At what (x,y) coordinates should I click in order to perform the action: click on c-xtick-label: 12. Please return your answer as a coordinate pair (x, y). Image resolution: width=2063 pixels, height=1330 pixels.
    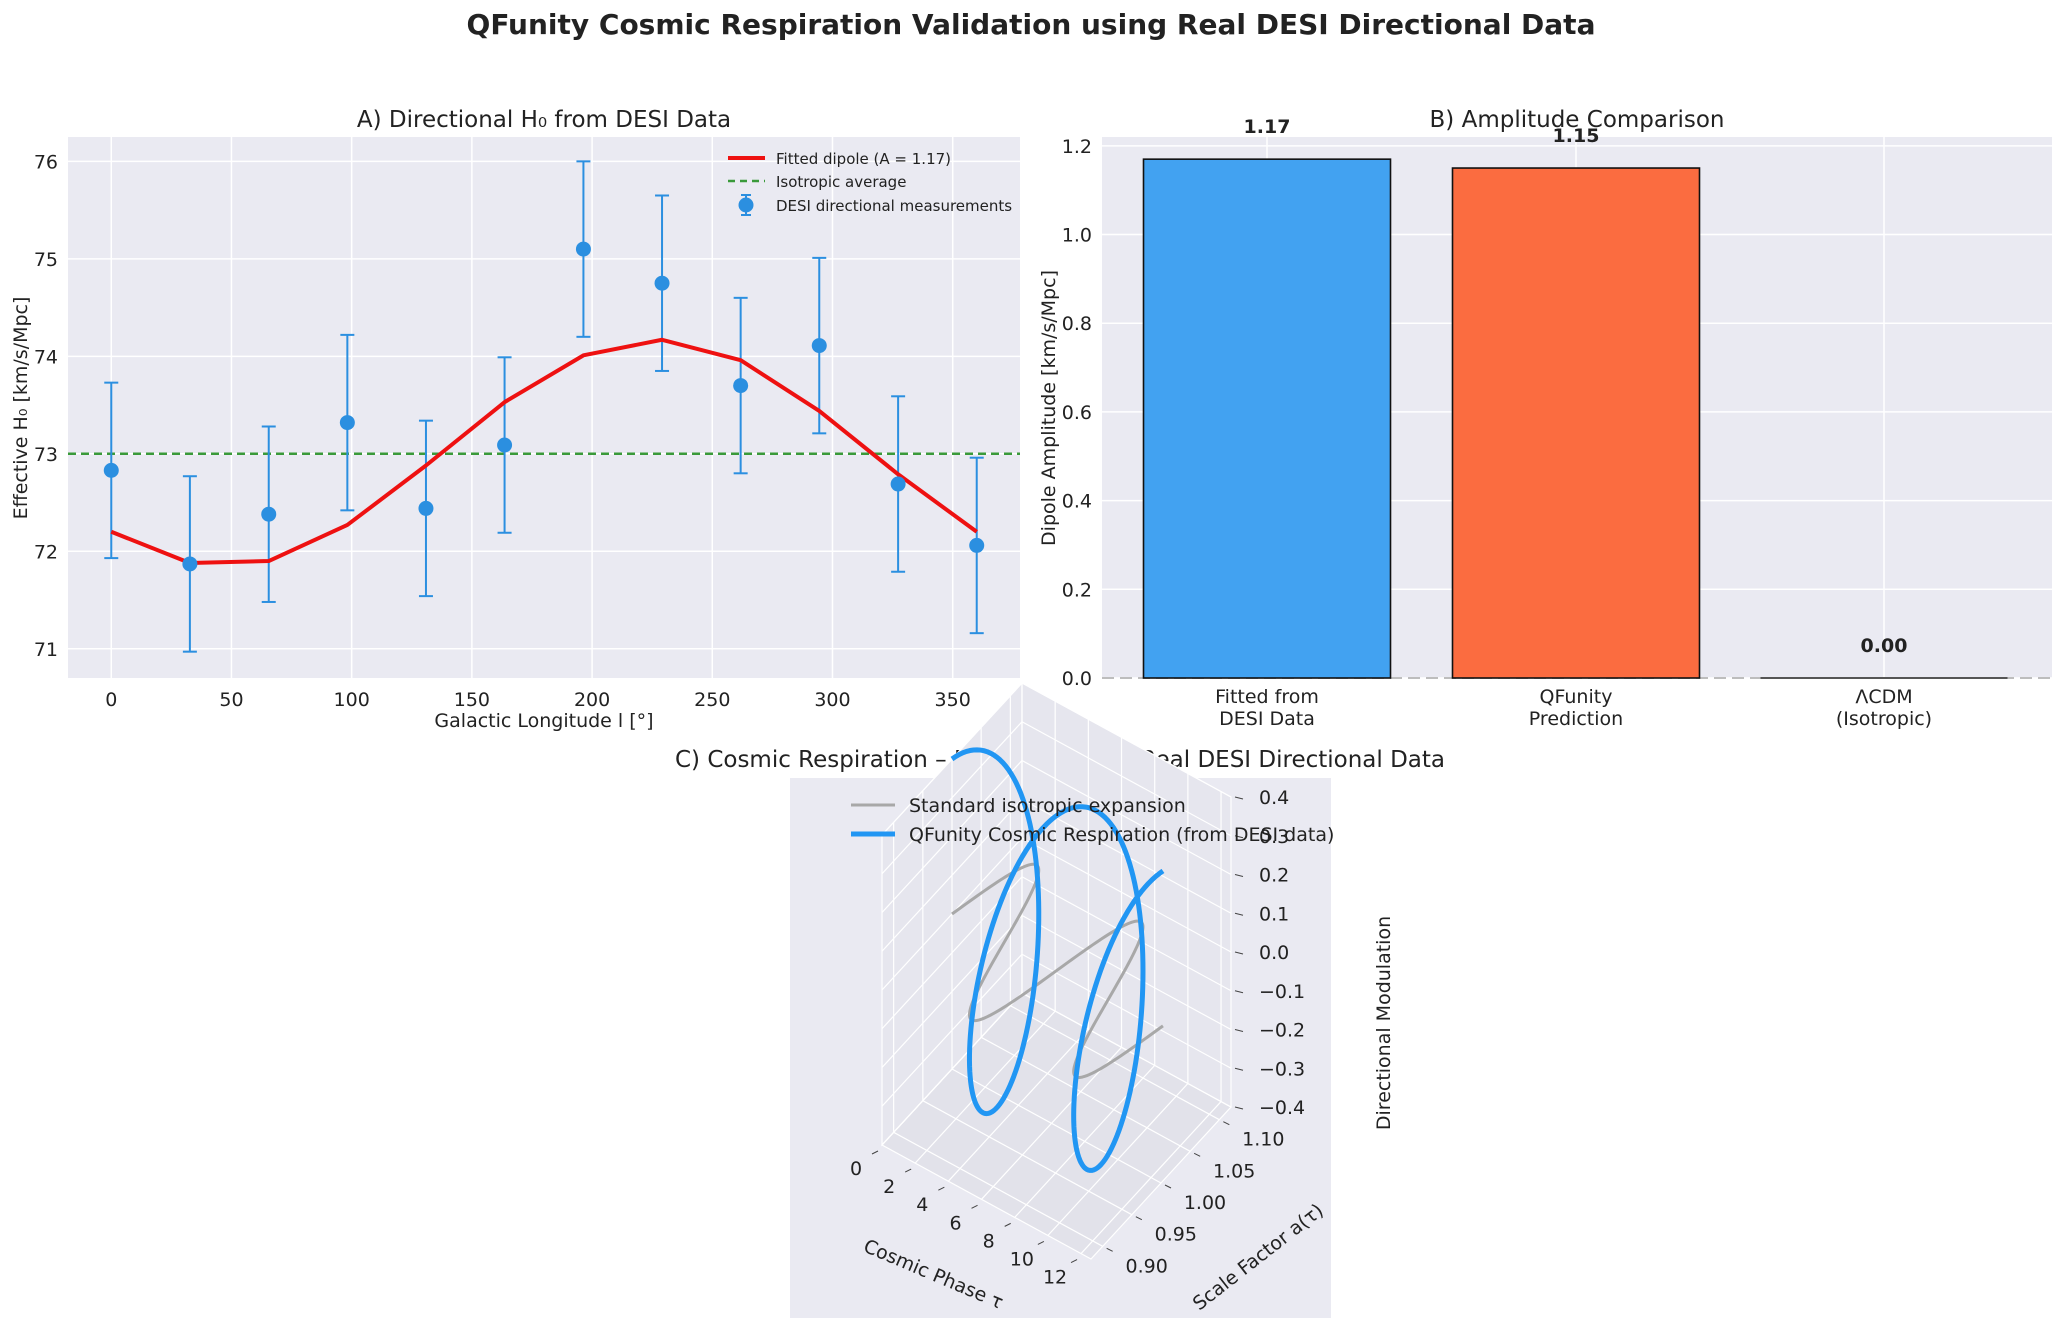
    Looking at the image, I should click on (1055, 1278).